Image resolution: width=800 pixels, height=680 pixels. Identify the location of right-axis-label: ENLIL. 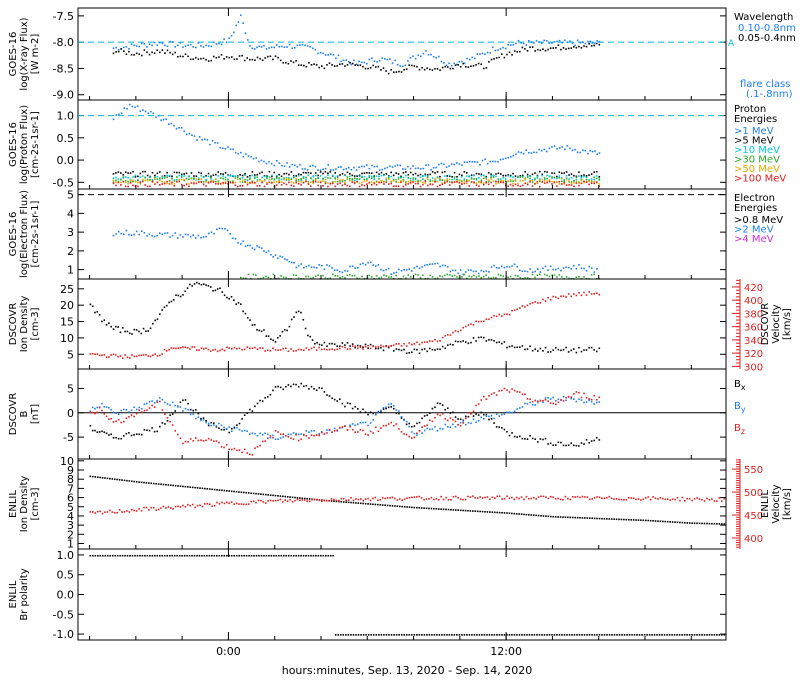
(765, 504).